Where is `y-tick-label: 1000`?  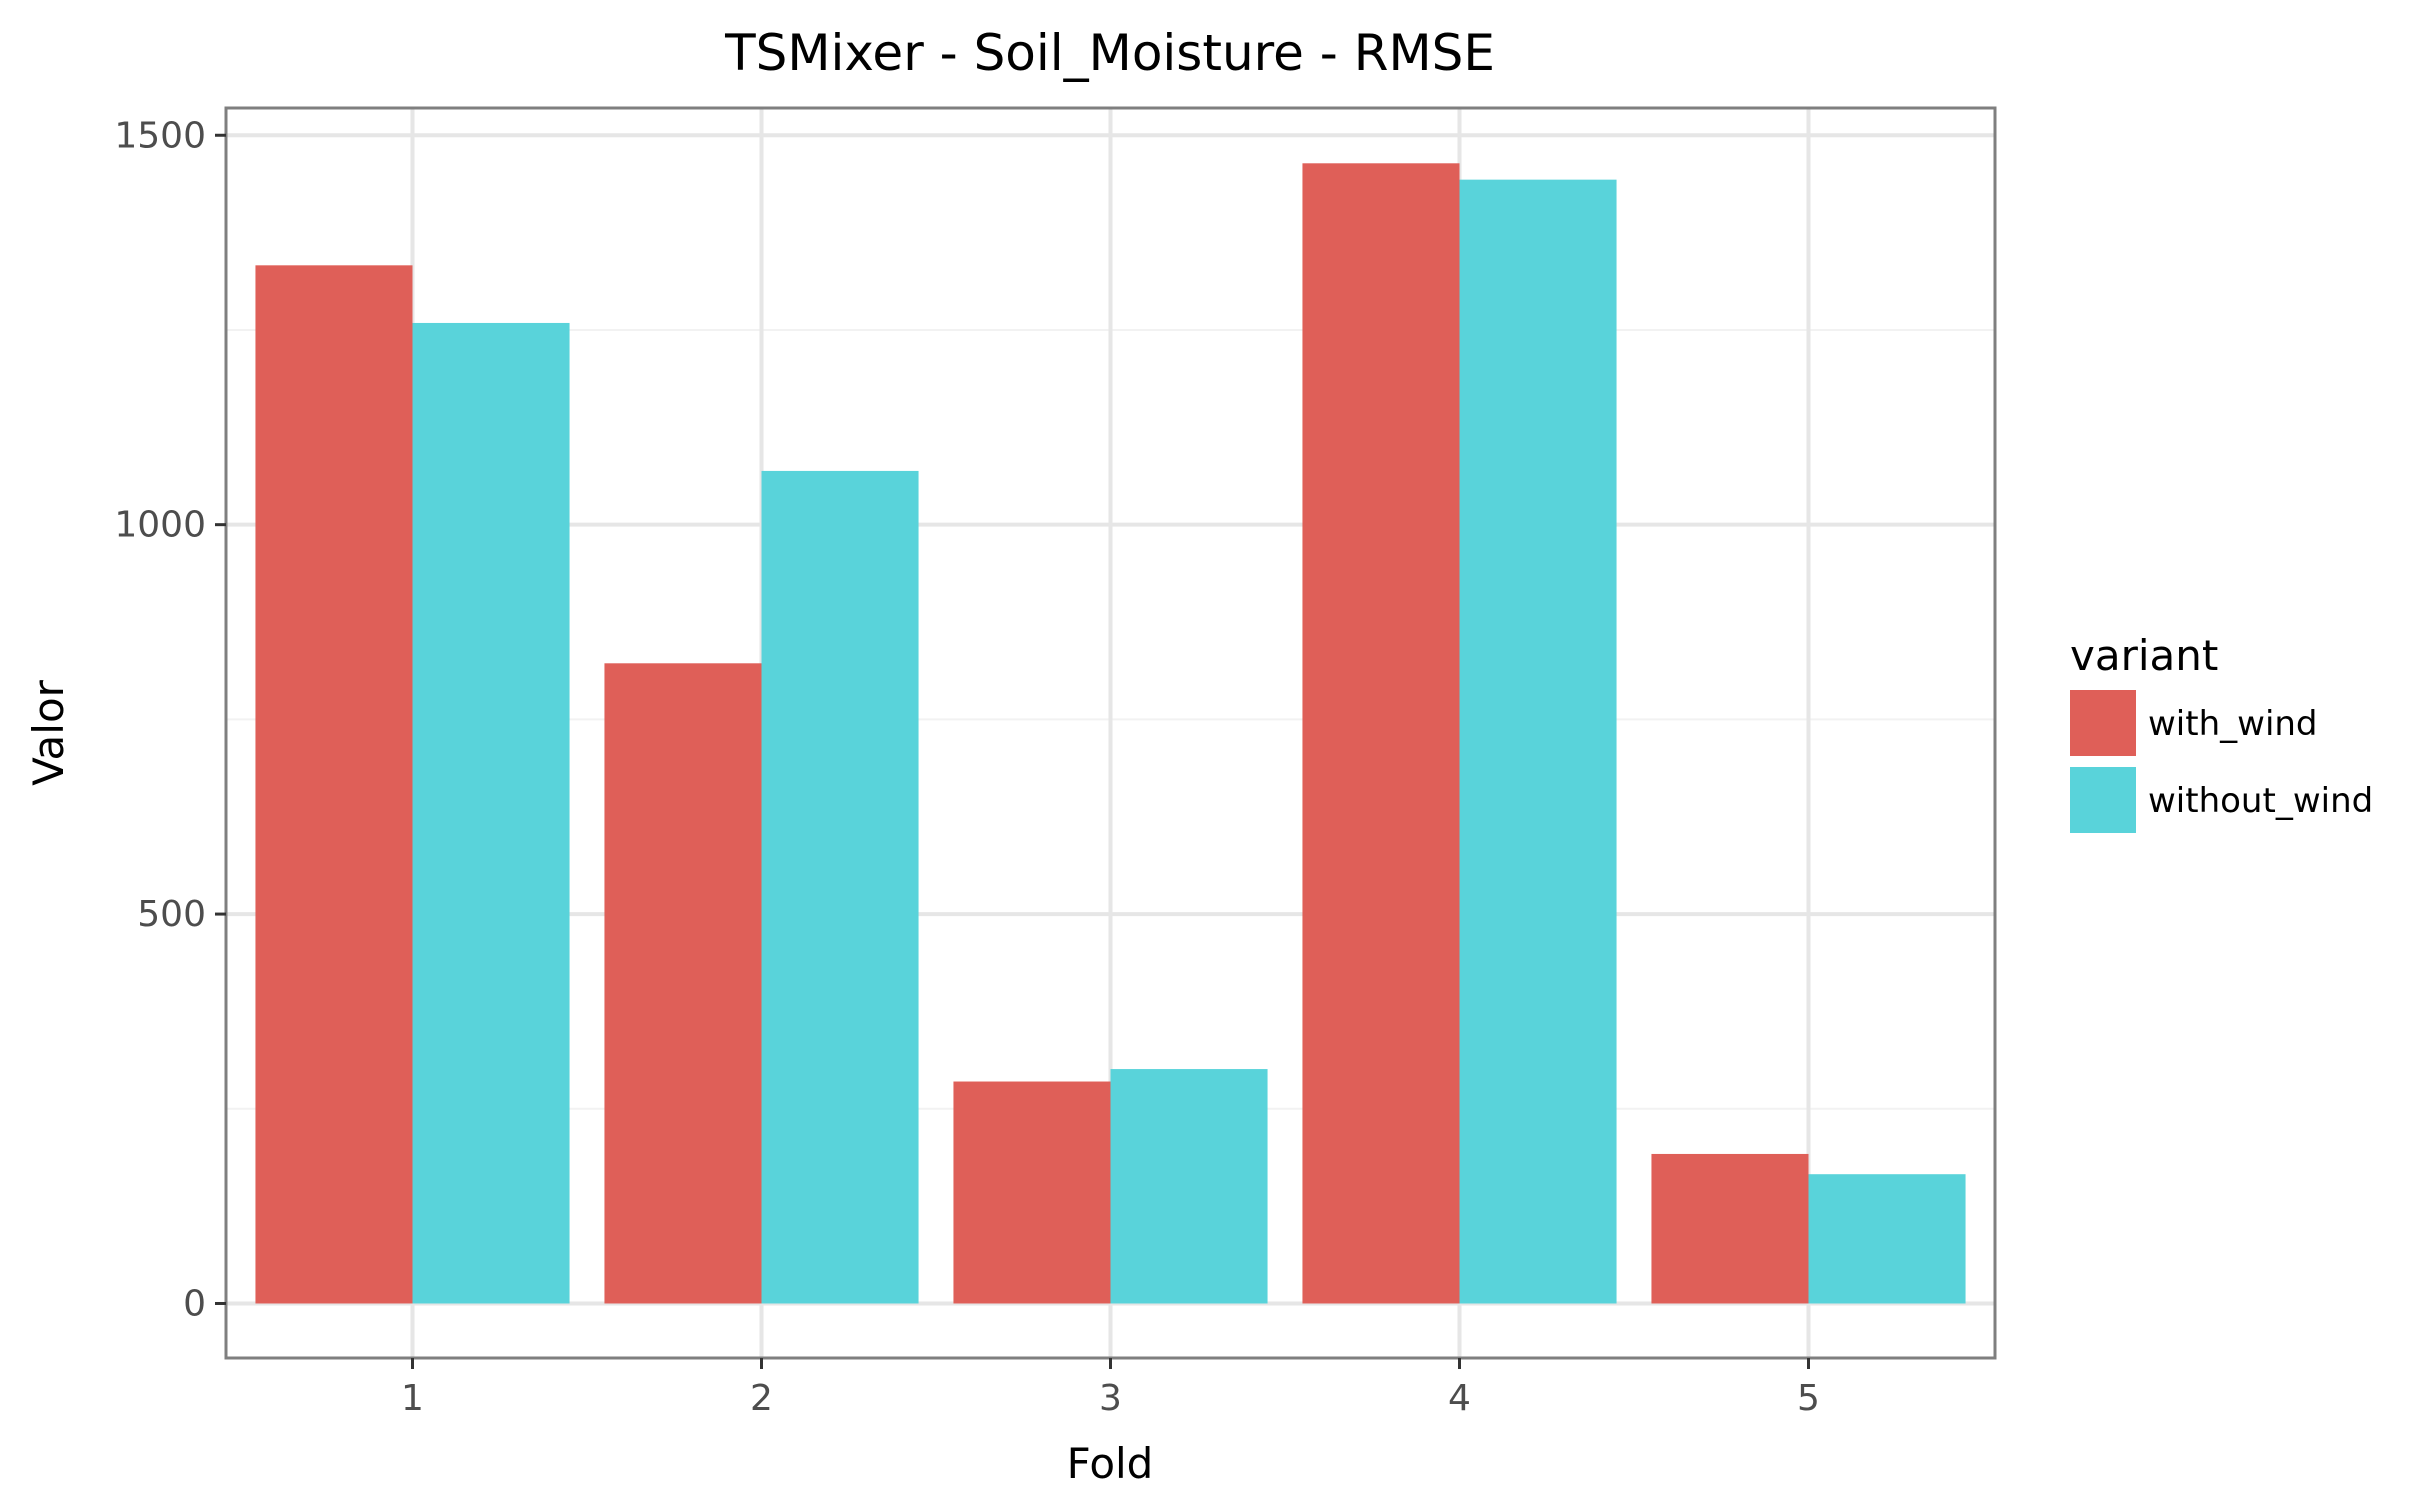 y-tick-label: 1000 is located at coordinates (160, 525).